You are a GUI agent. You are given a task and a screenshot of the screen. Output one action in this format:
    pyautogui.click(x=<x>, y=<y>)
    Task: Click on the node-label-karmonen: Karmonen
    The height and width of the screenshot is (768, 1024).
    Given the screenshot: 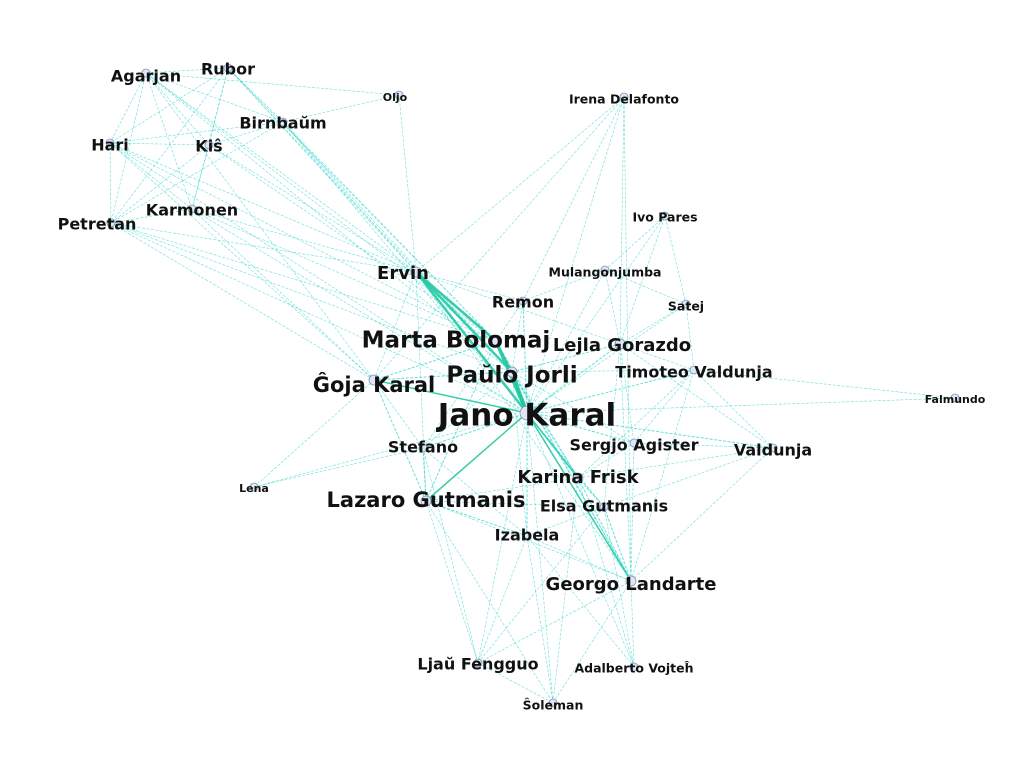 What is the action you would take?
    pyautogui.click(x=192, y=210)
    